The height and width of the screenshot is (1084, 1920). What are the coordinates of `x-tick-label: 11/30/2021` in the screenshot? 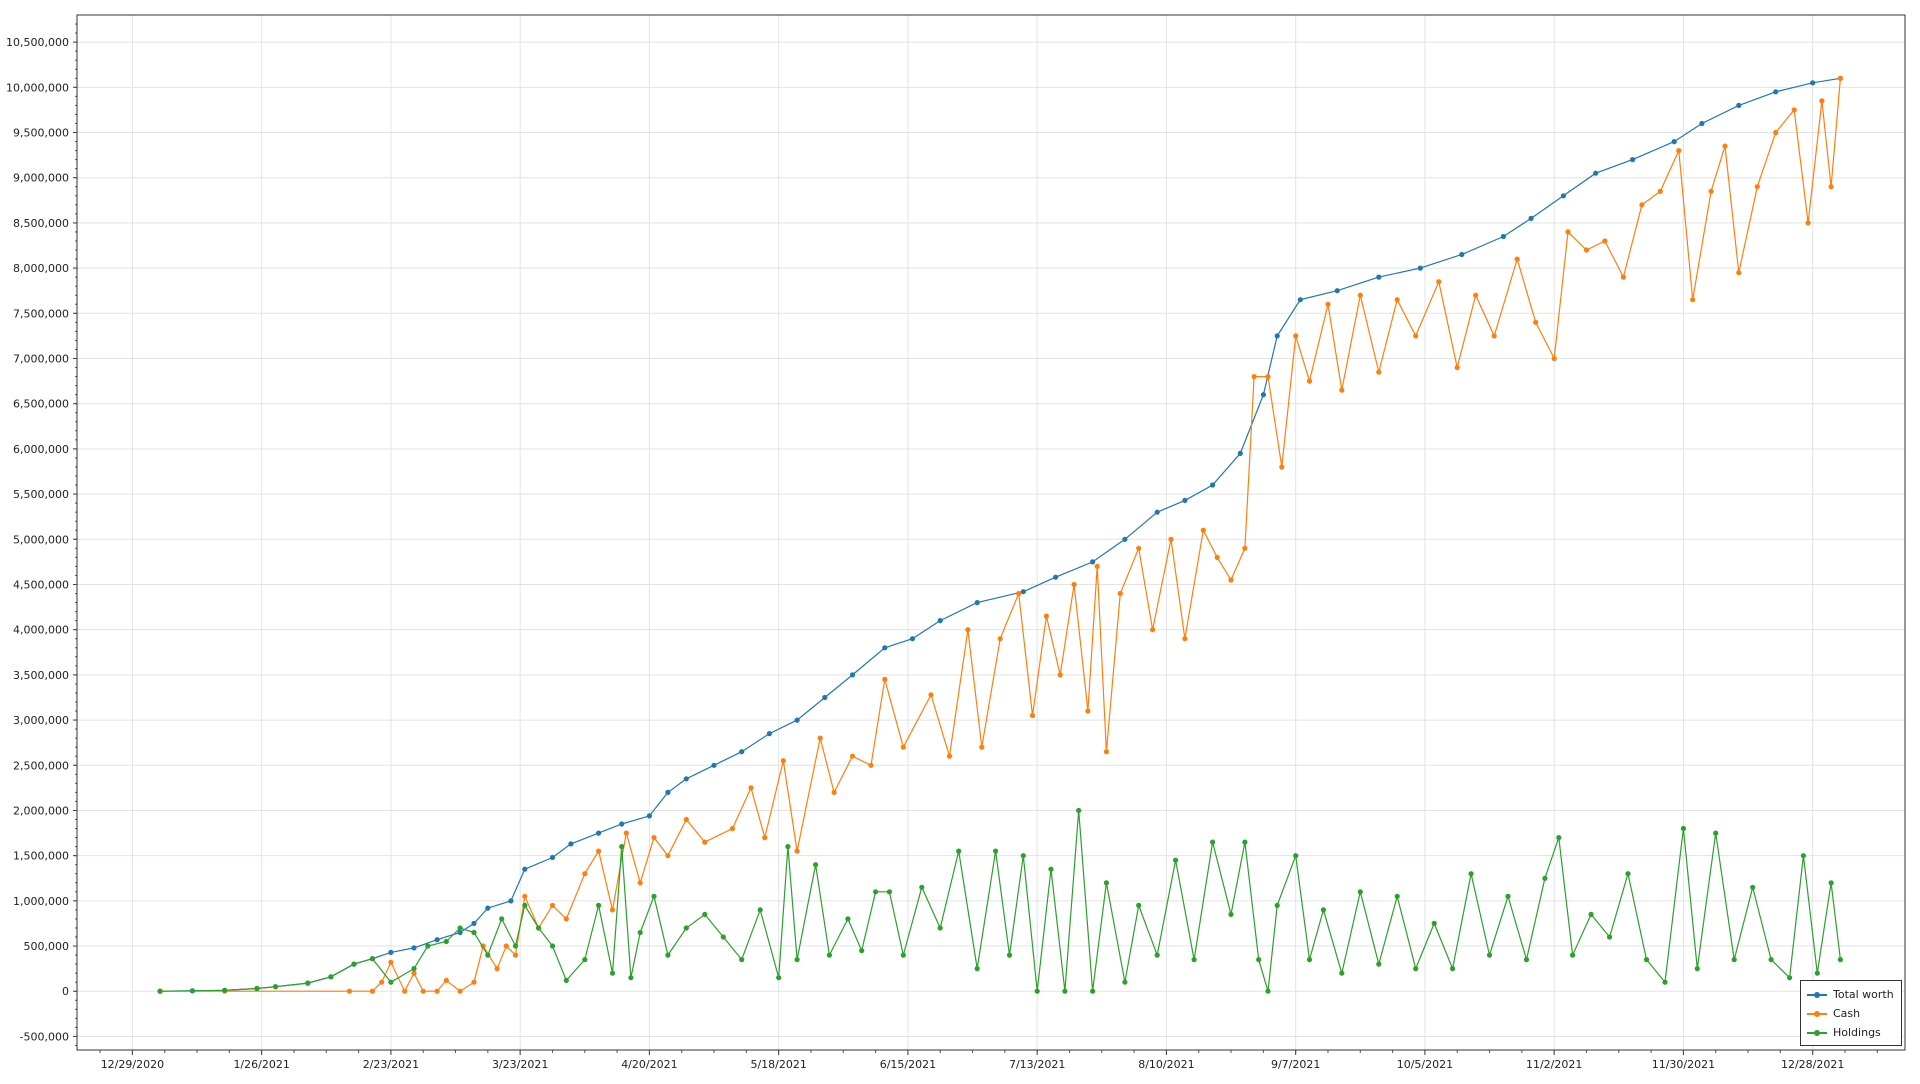 It's located at (1683, 1064).